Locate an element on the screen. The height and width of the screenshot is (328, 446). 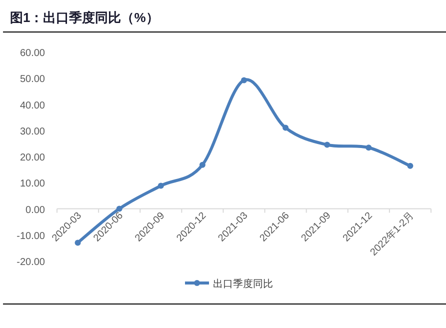
y-tick-label: 50.00 is located at coordinates (33, 80).